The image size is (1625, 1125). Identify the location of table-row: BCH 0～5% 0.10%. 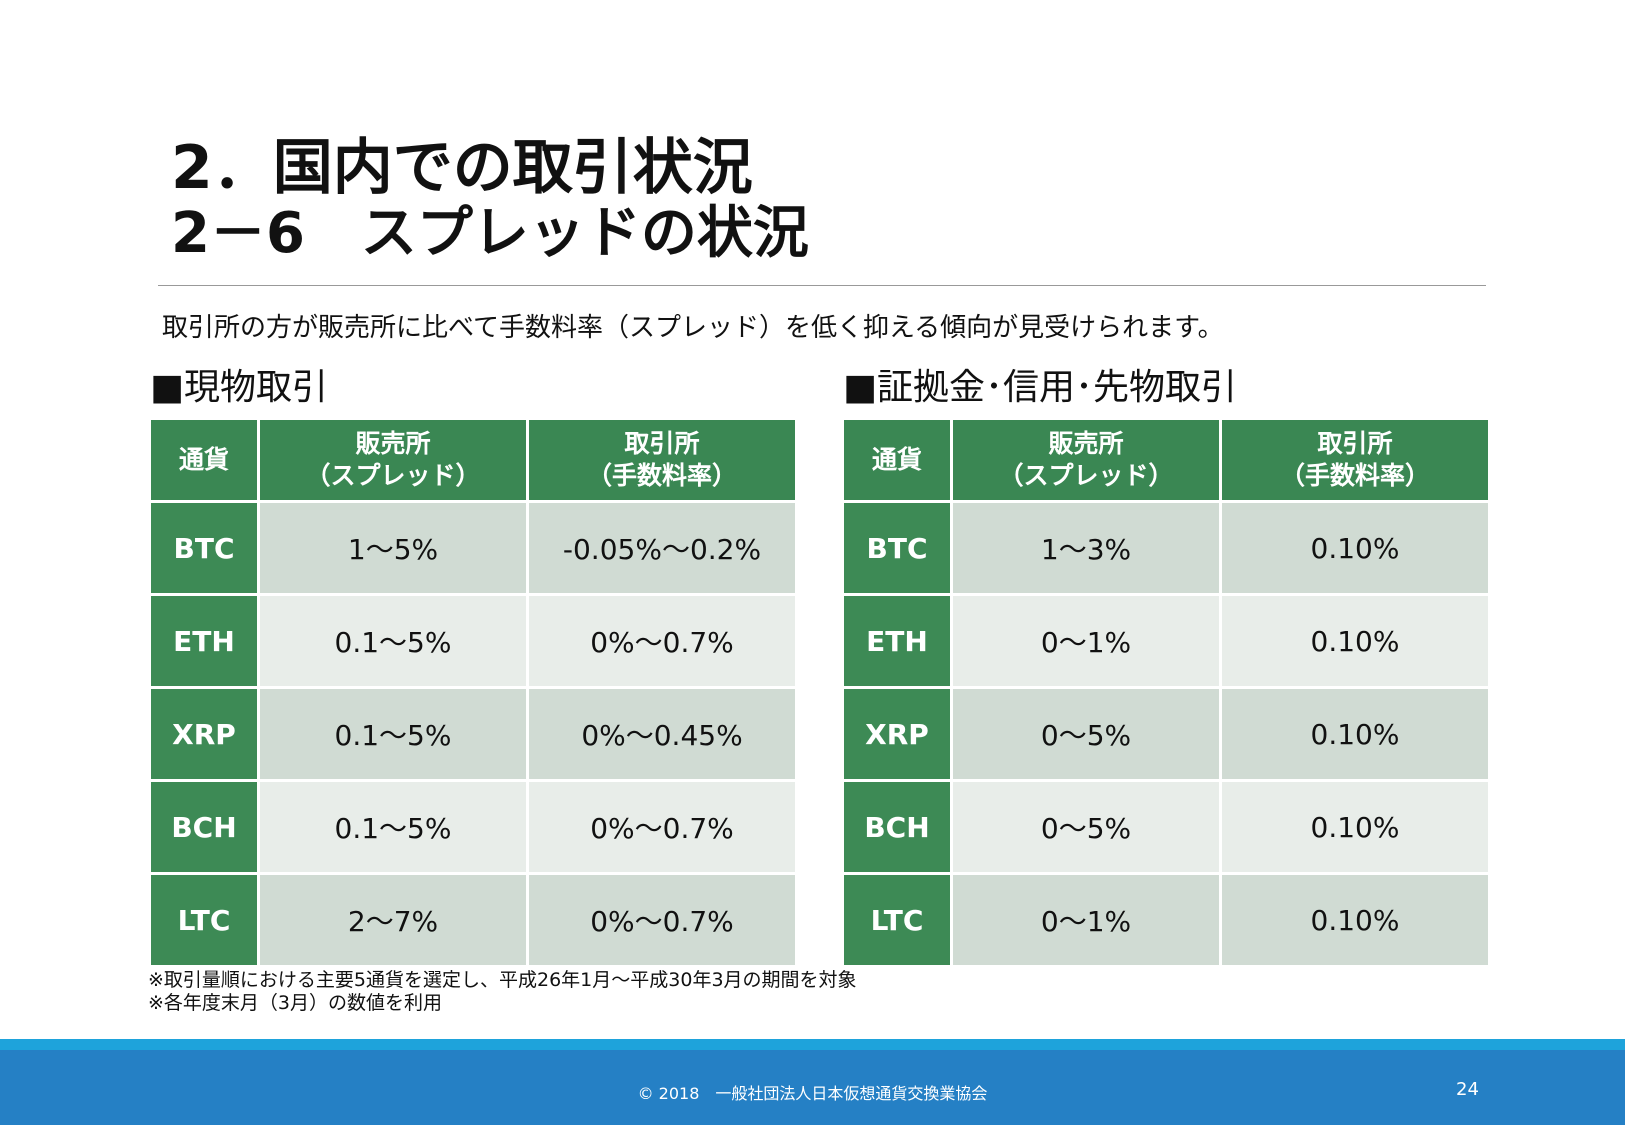
(1166, 827).